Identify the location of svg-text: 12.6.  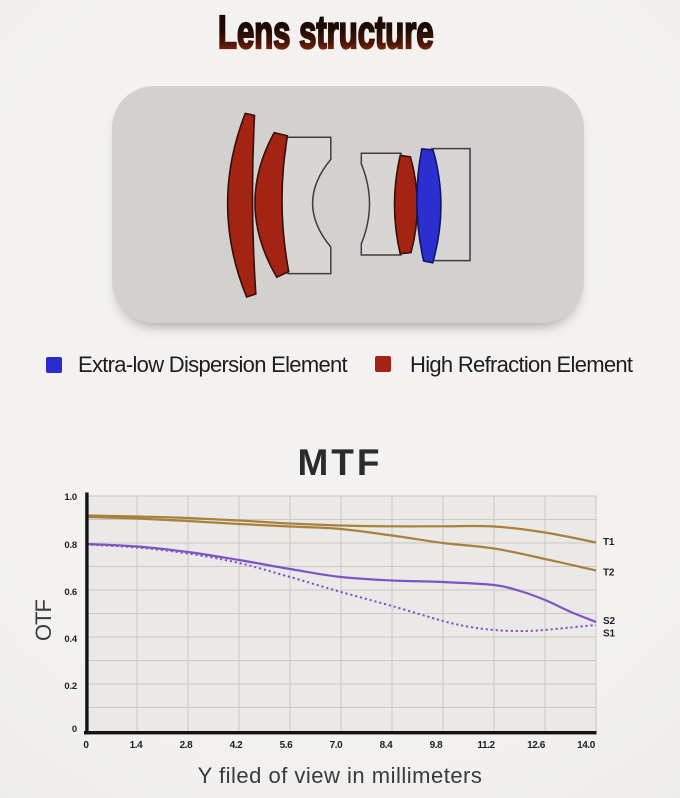
(536, 745).